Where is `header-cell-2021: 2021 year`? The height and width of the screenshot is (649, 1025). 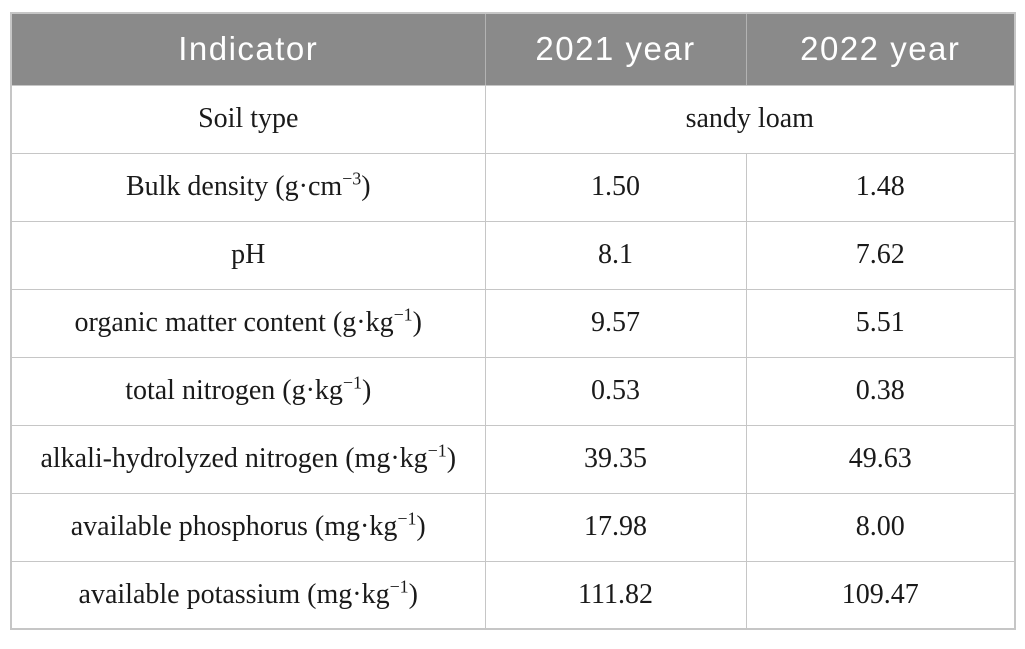
header-cell-2021: 2021 year is located at coordinates (615, 49).